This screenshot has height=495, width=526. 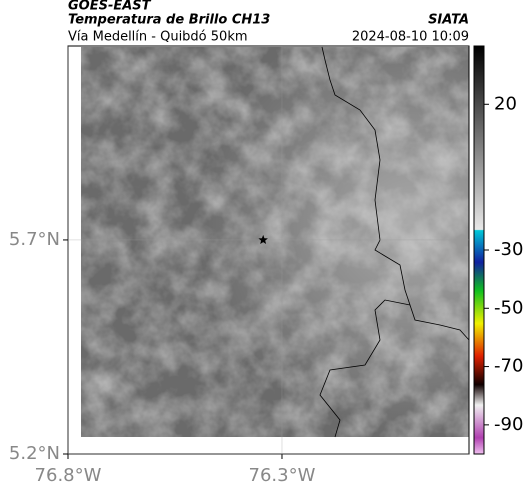 What do you see at coordinates (508, 424) in the screenshot?
I see `colorbar-tick-label: -90` at bounding box center [508, 424].